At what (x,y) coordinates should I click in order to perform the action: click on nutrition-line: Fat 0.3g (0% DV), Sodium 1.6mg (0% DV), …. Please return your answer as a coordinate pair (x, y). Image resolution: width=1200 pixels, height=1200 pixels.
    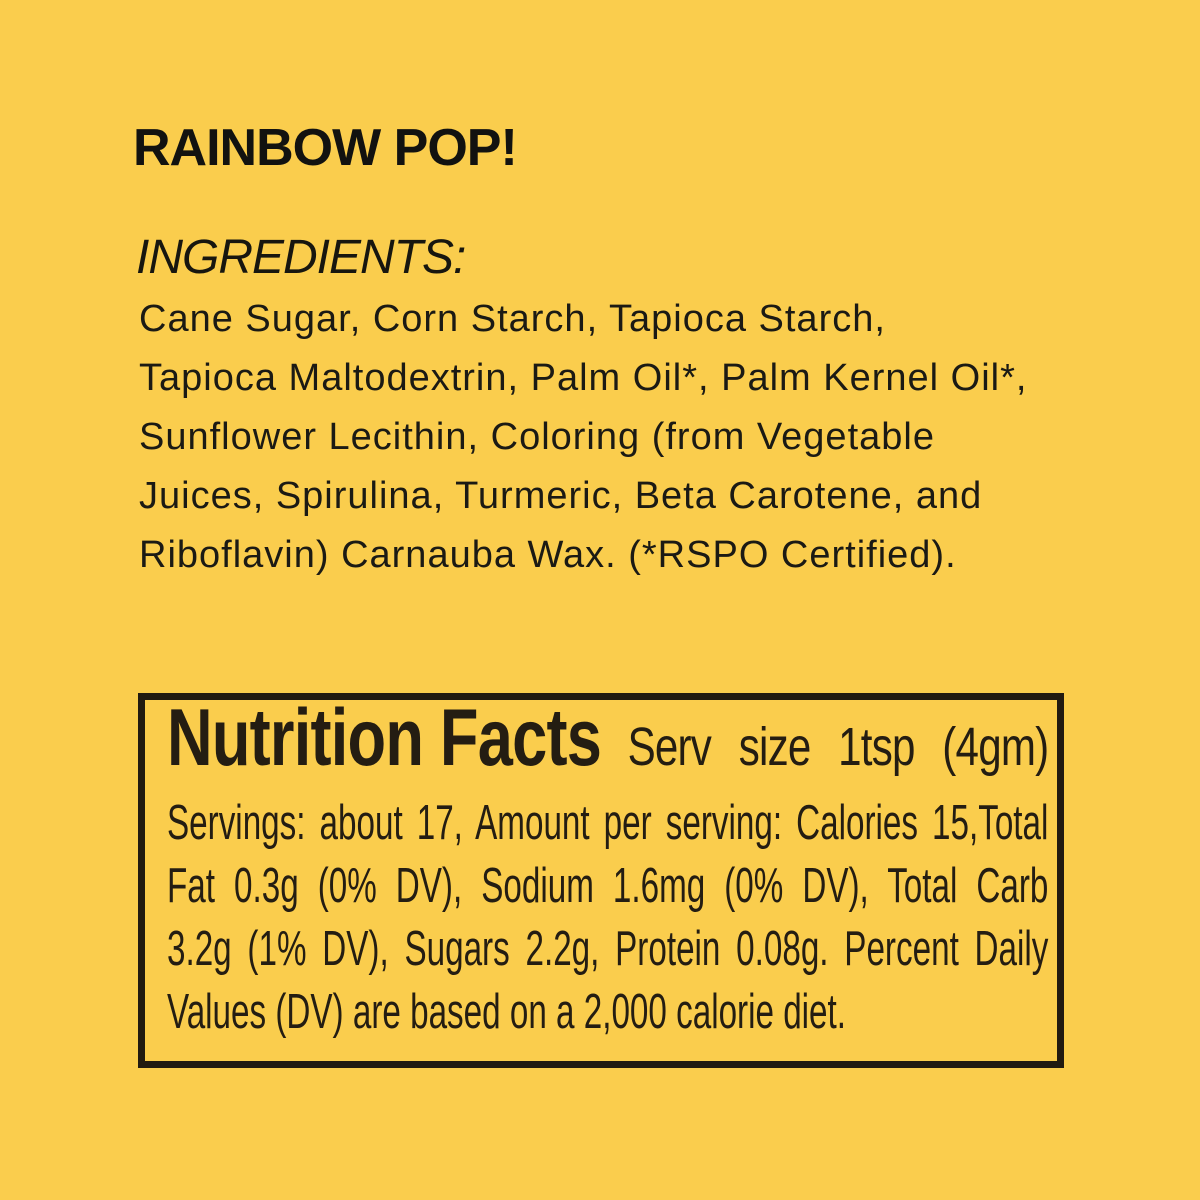
    Looking at the image, I should click on (608, 886).